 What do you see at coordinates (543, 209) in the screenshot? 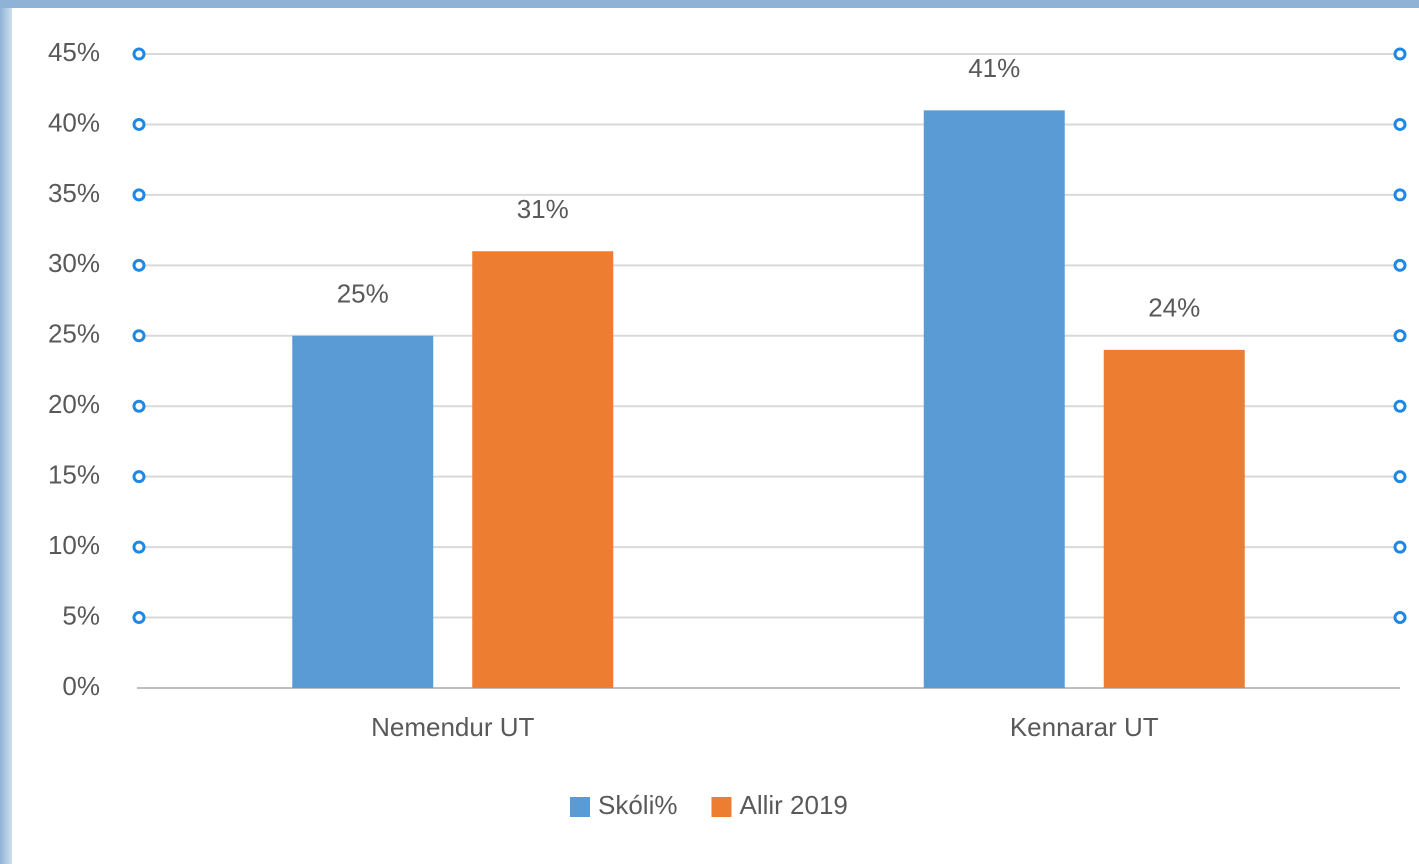
I see `data-label: 31%` at bounding box center [543, 209].